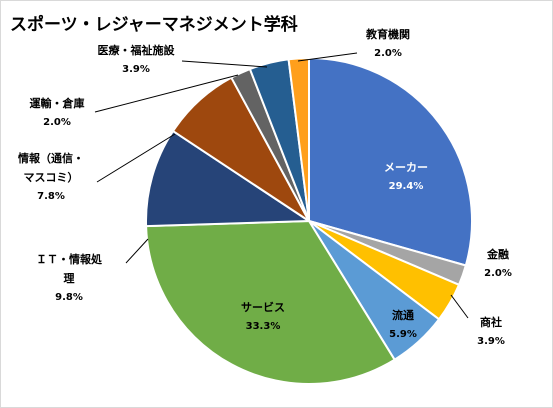 The height and width of the screenshot is (408, 553). I want to click on data-label-5: サービス 33.3%, so click(263, 316).